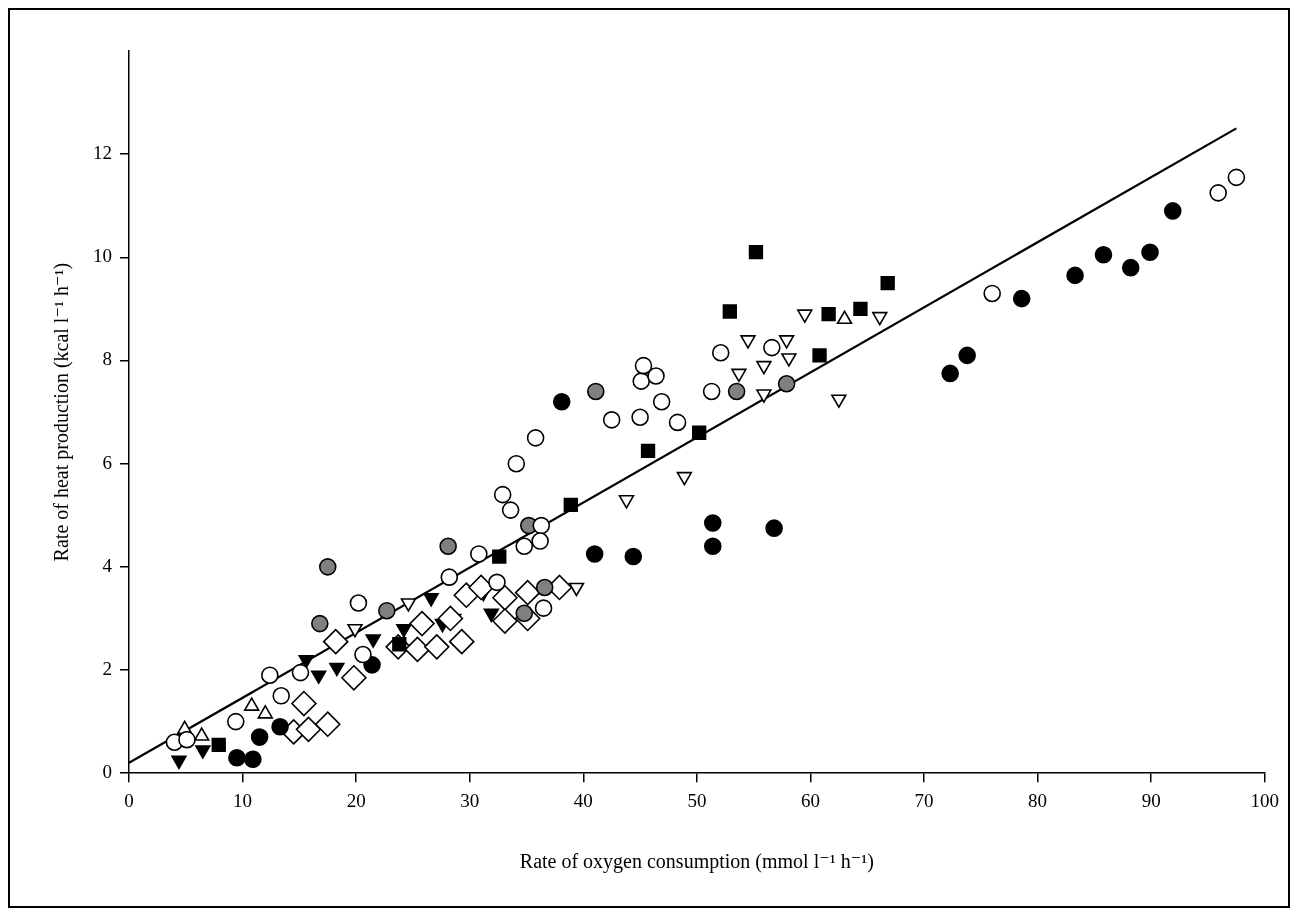  I want to click on y-axis-title: Rate of heat production (kcal l⁻¹ h⁻¹), so click(62, 412).